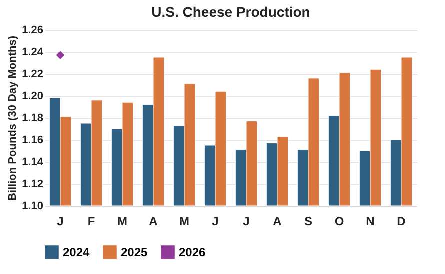 Image resolution: width=445 pixels, height=274 pixels. I want to click on x-tick-label: N, so click(370, 221).